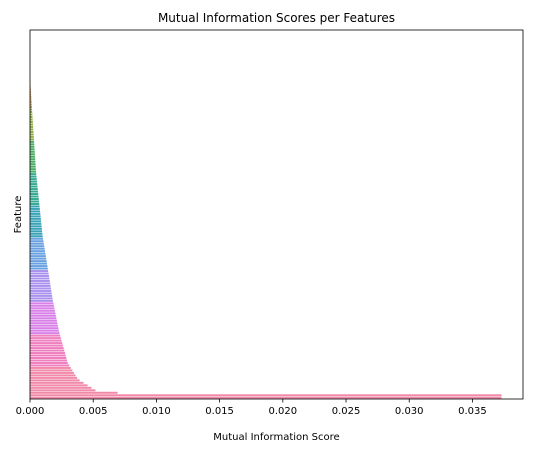 This screenshot has height=453, width=535. What do you see at coordinates (346, 411) in the screenshot?
I see `x-tick-label: 0.025` at bounding box center [346, 411].